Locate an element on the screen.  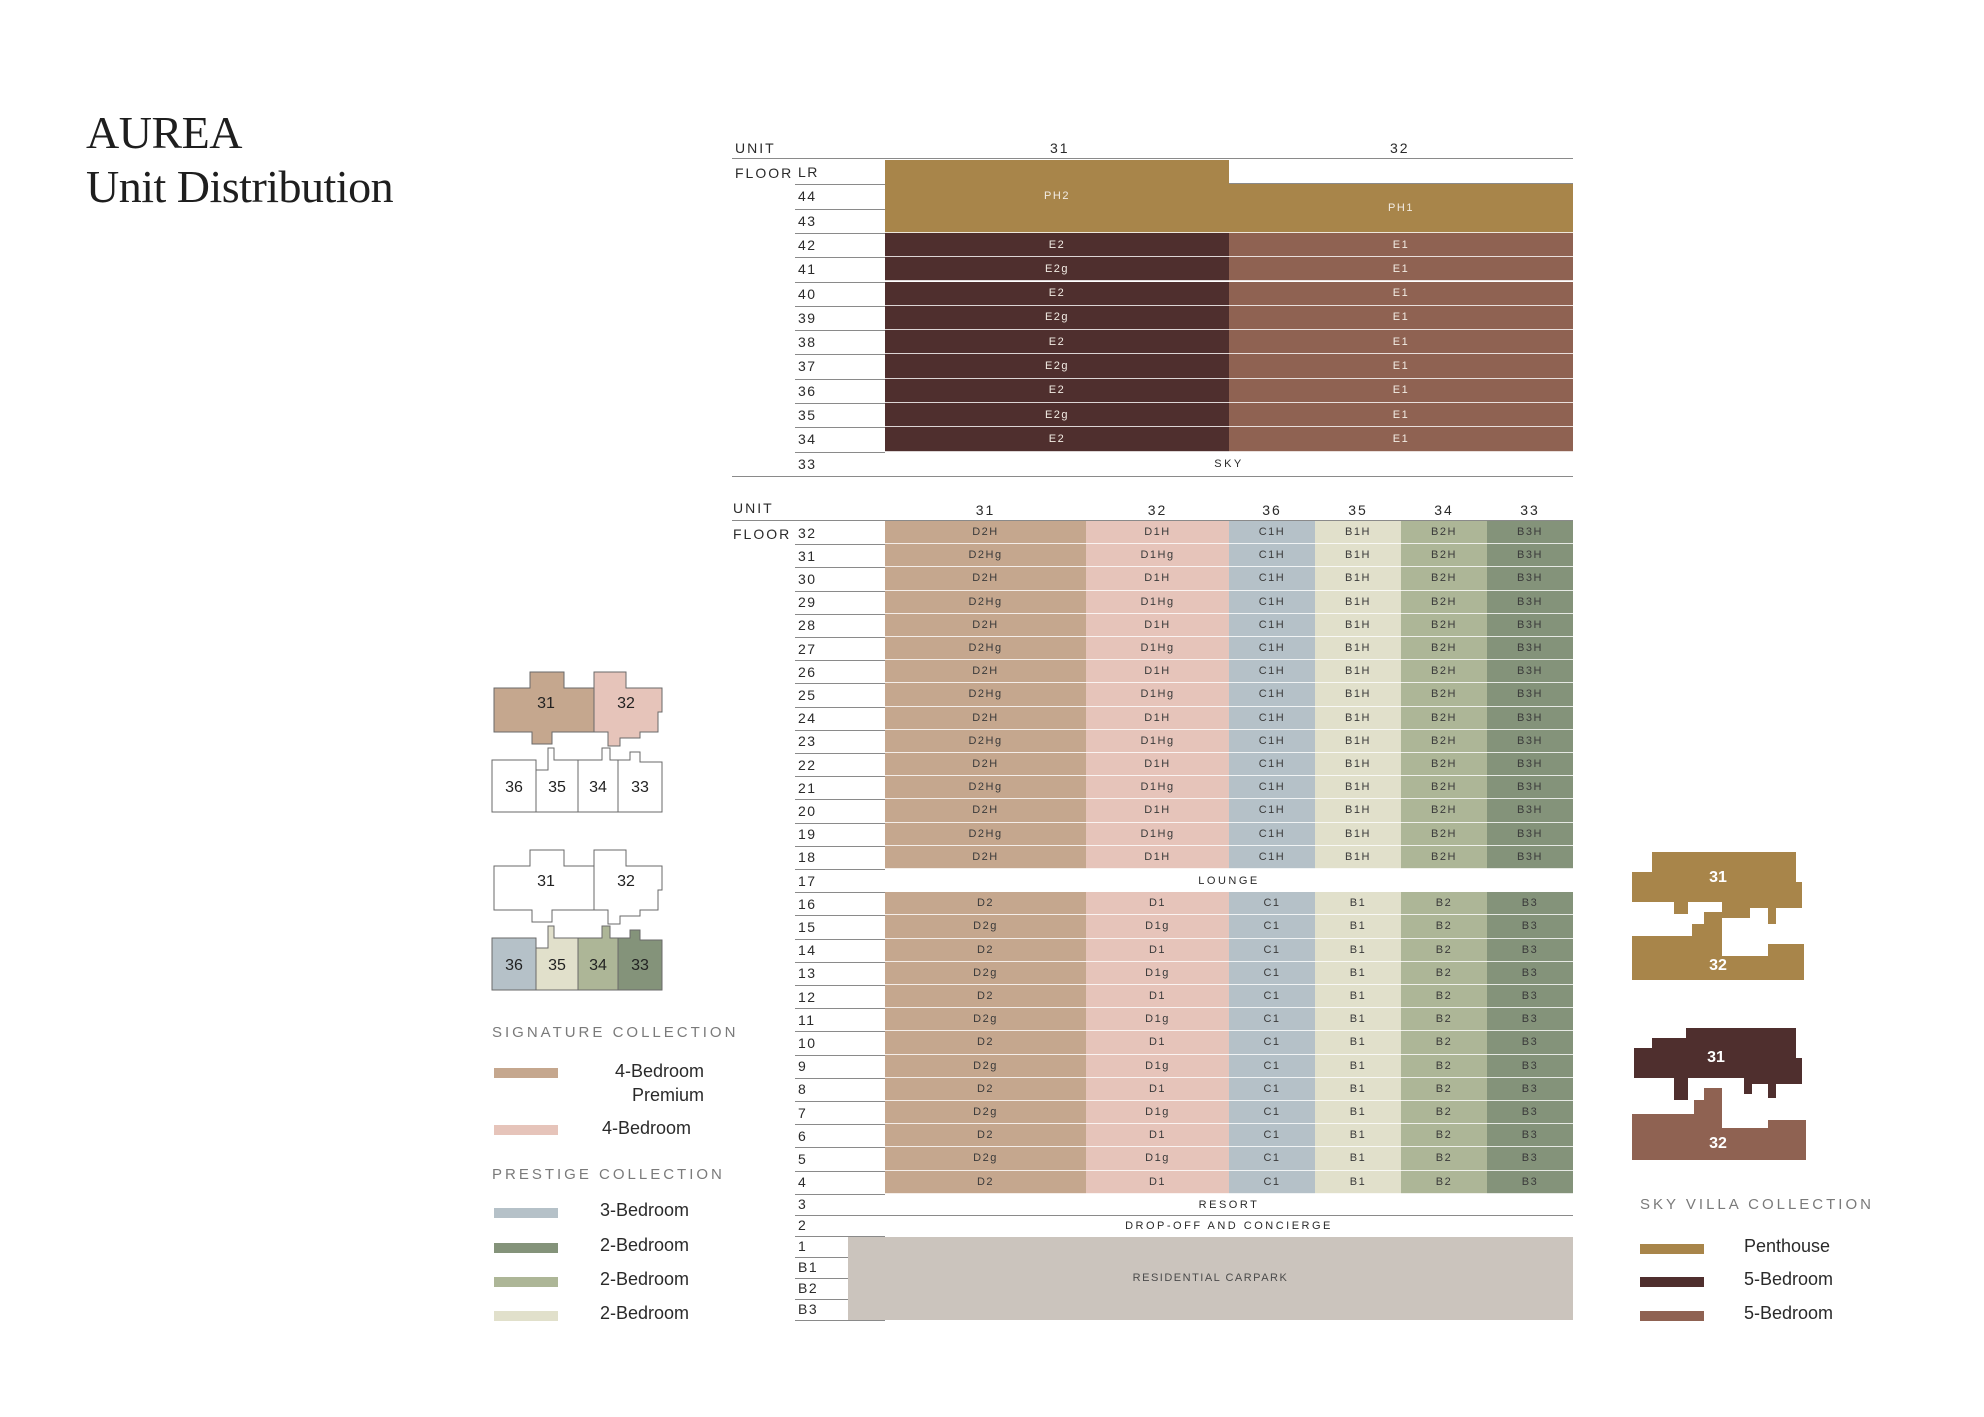
unit-cell: D2g is located at coordinates (985, 927).